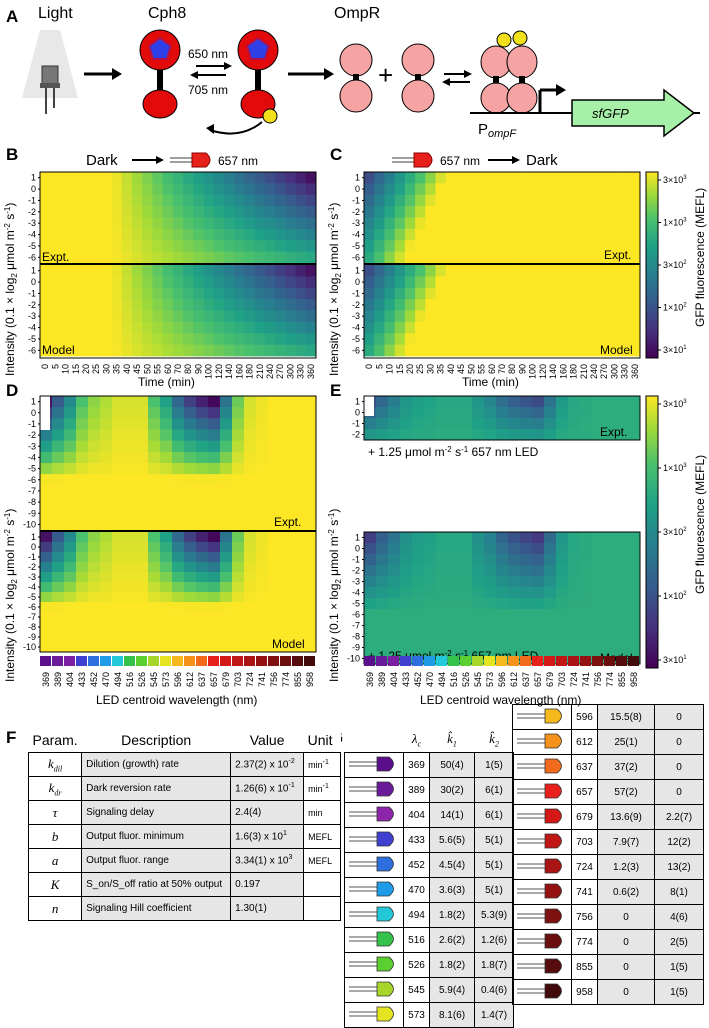  I want to click on x-tick-label: 573, so click(166, 679).